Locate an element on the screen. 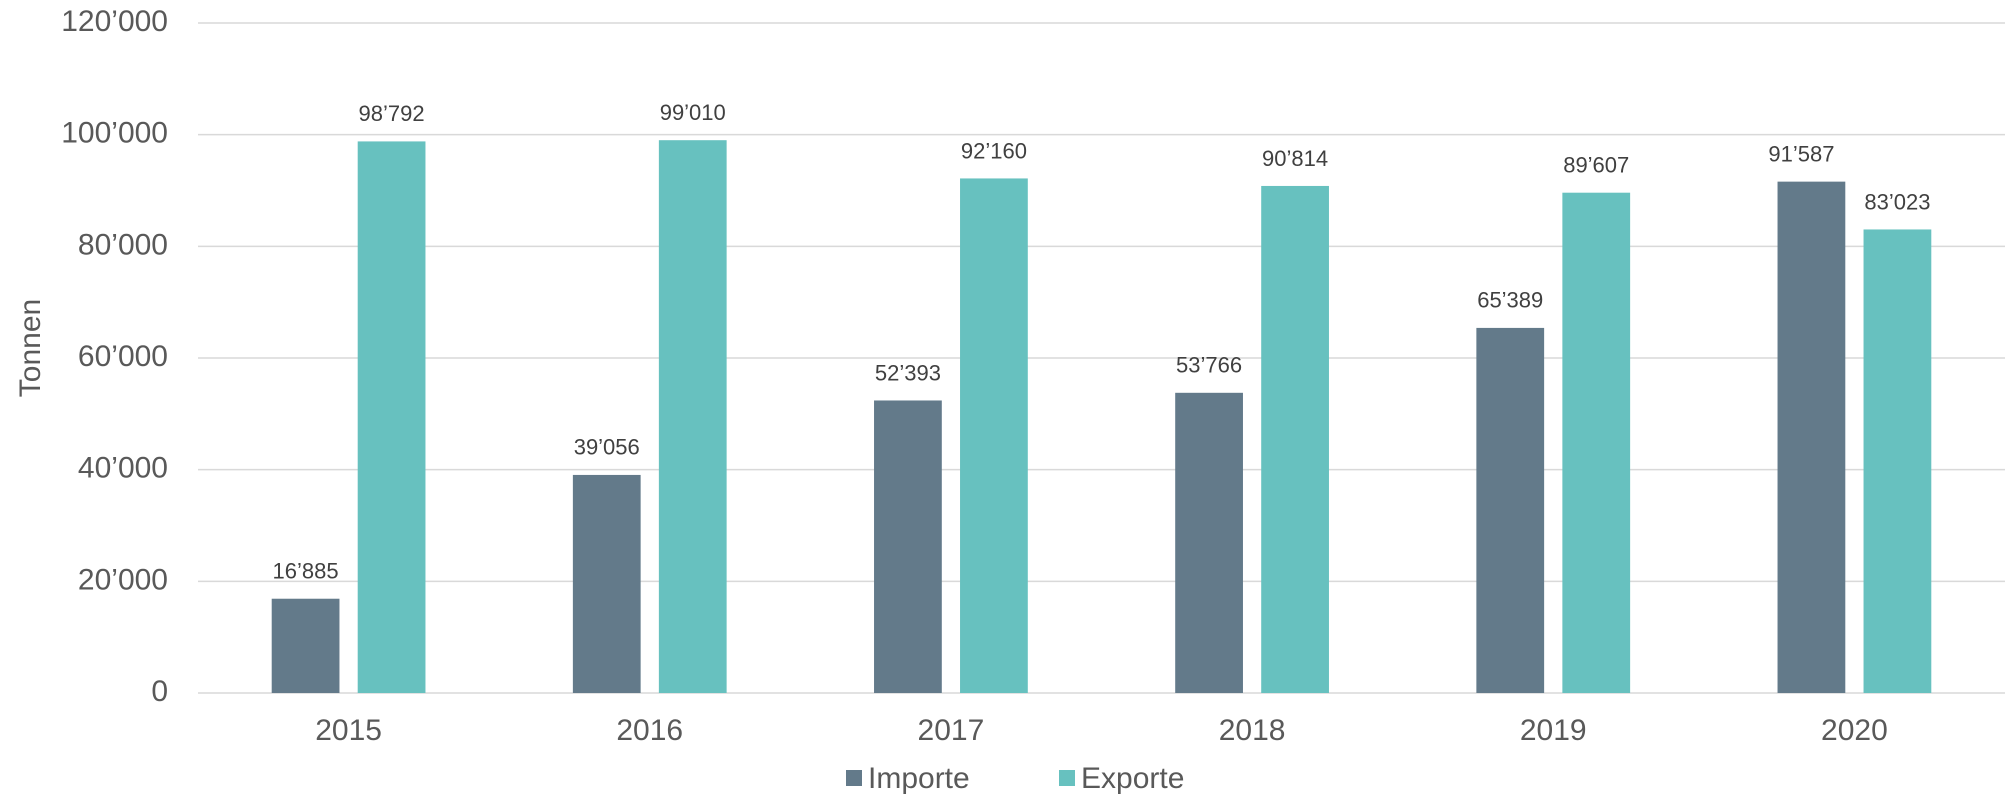 Image resolution: width=2005 pixels, height=796 pixels. data-label: 52’393 is located at coordinates (908, 372).